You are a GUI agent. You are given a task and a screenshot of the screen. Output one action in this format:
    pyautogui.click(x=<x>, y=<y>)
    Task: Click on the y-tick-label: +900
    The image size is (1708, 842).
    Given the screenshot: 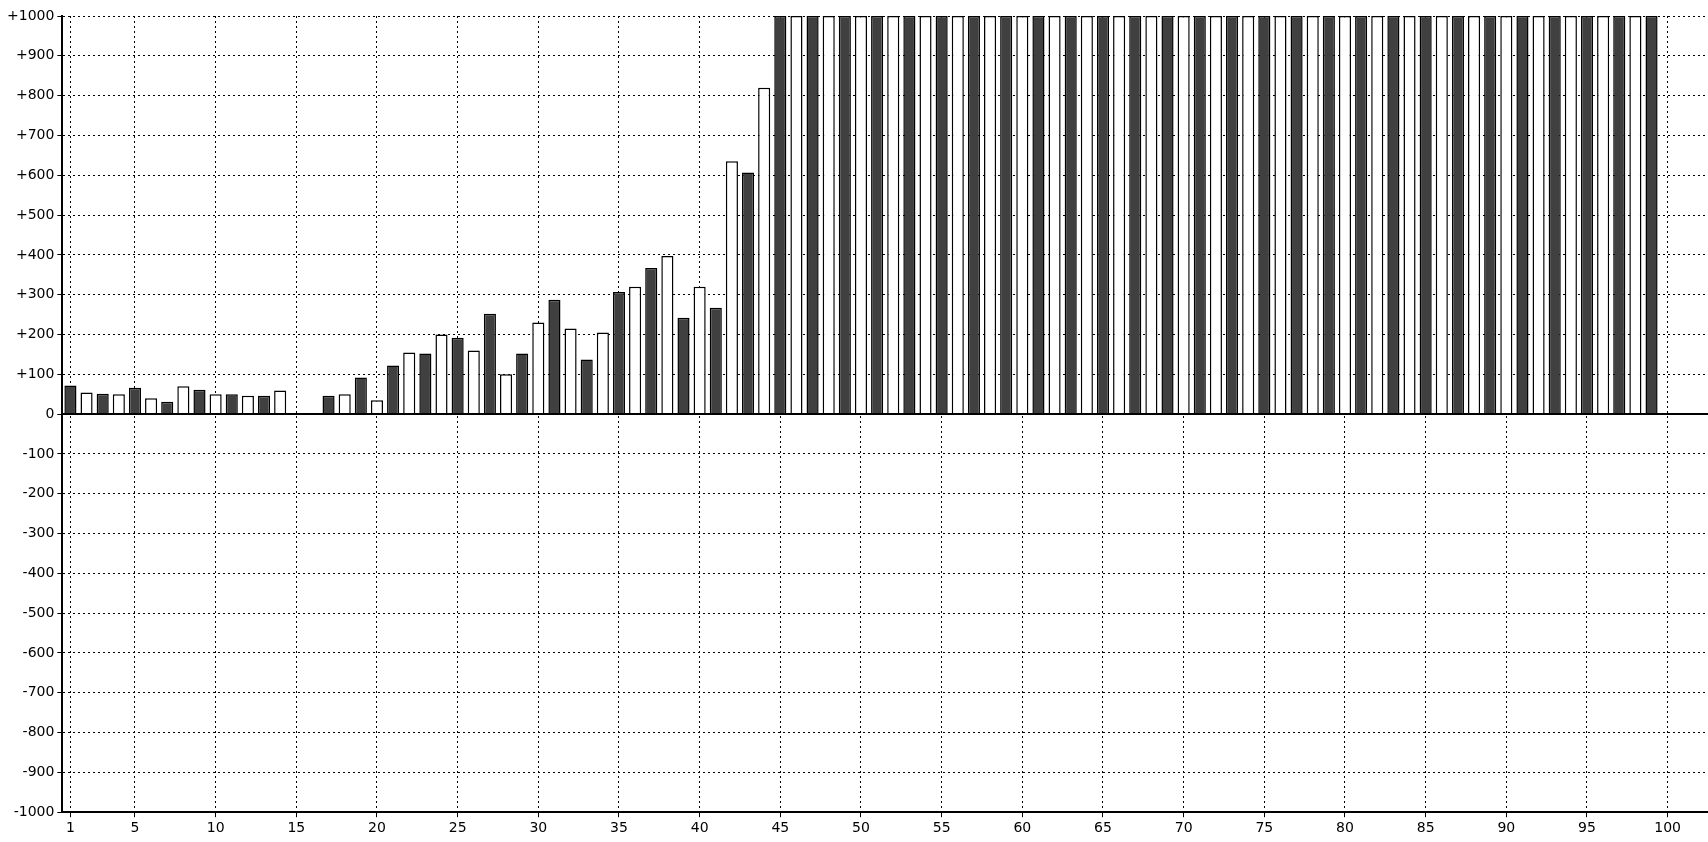 What is the action you would take?
    pyautogui.click(x=35, y=54)
    